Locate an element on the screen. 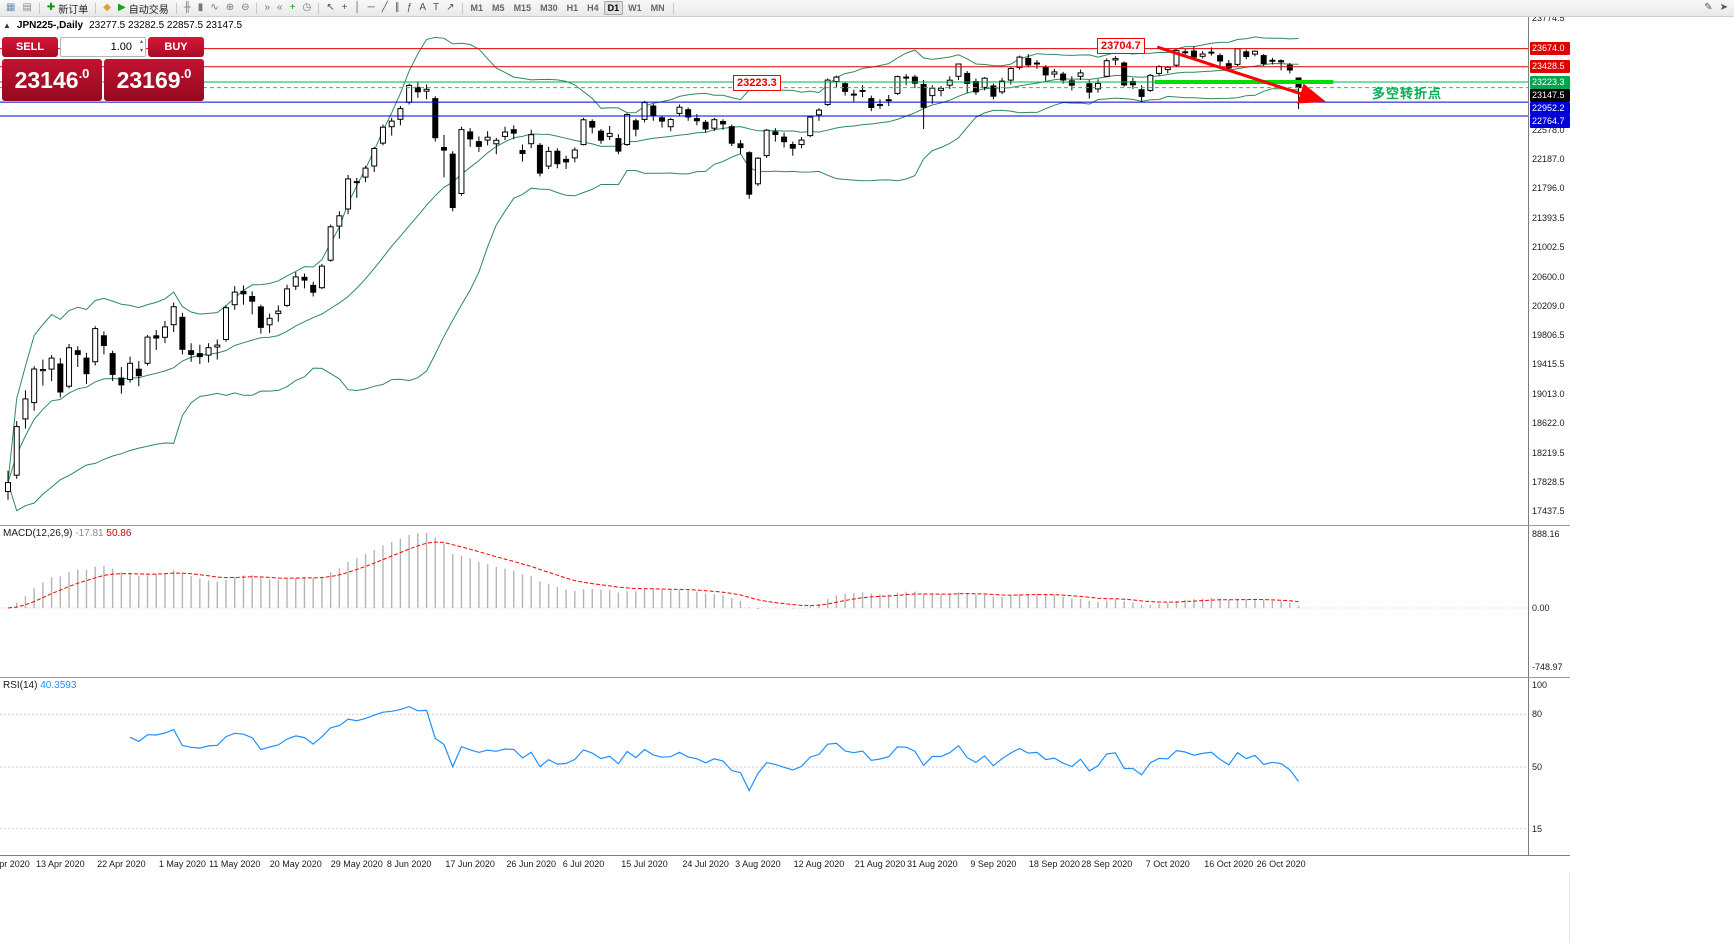 Image resolution: width=1734 pixels, height=943 pixels. oneclick-collapse-icon: ▲ is located at coordinates (7, 25).